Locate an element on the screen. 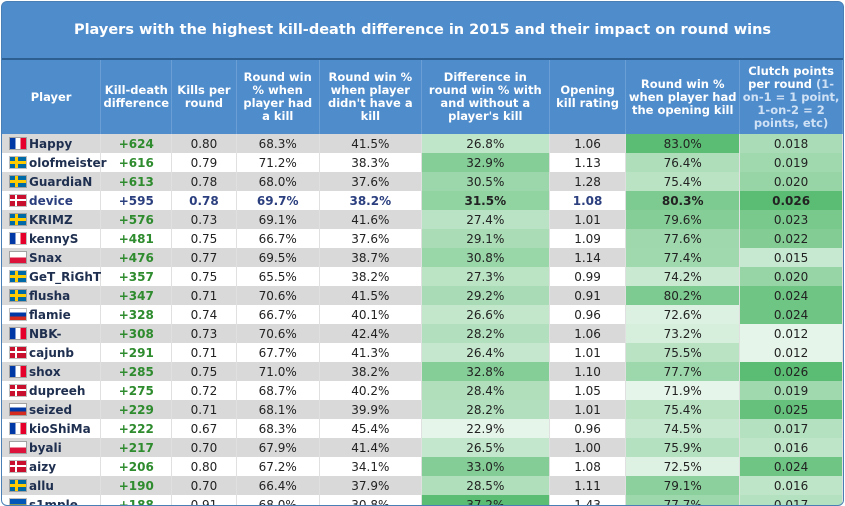  cell-clutch: 0.015 is located at coordinates (791, 257).